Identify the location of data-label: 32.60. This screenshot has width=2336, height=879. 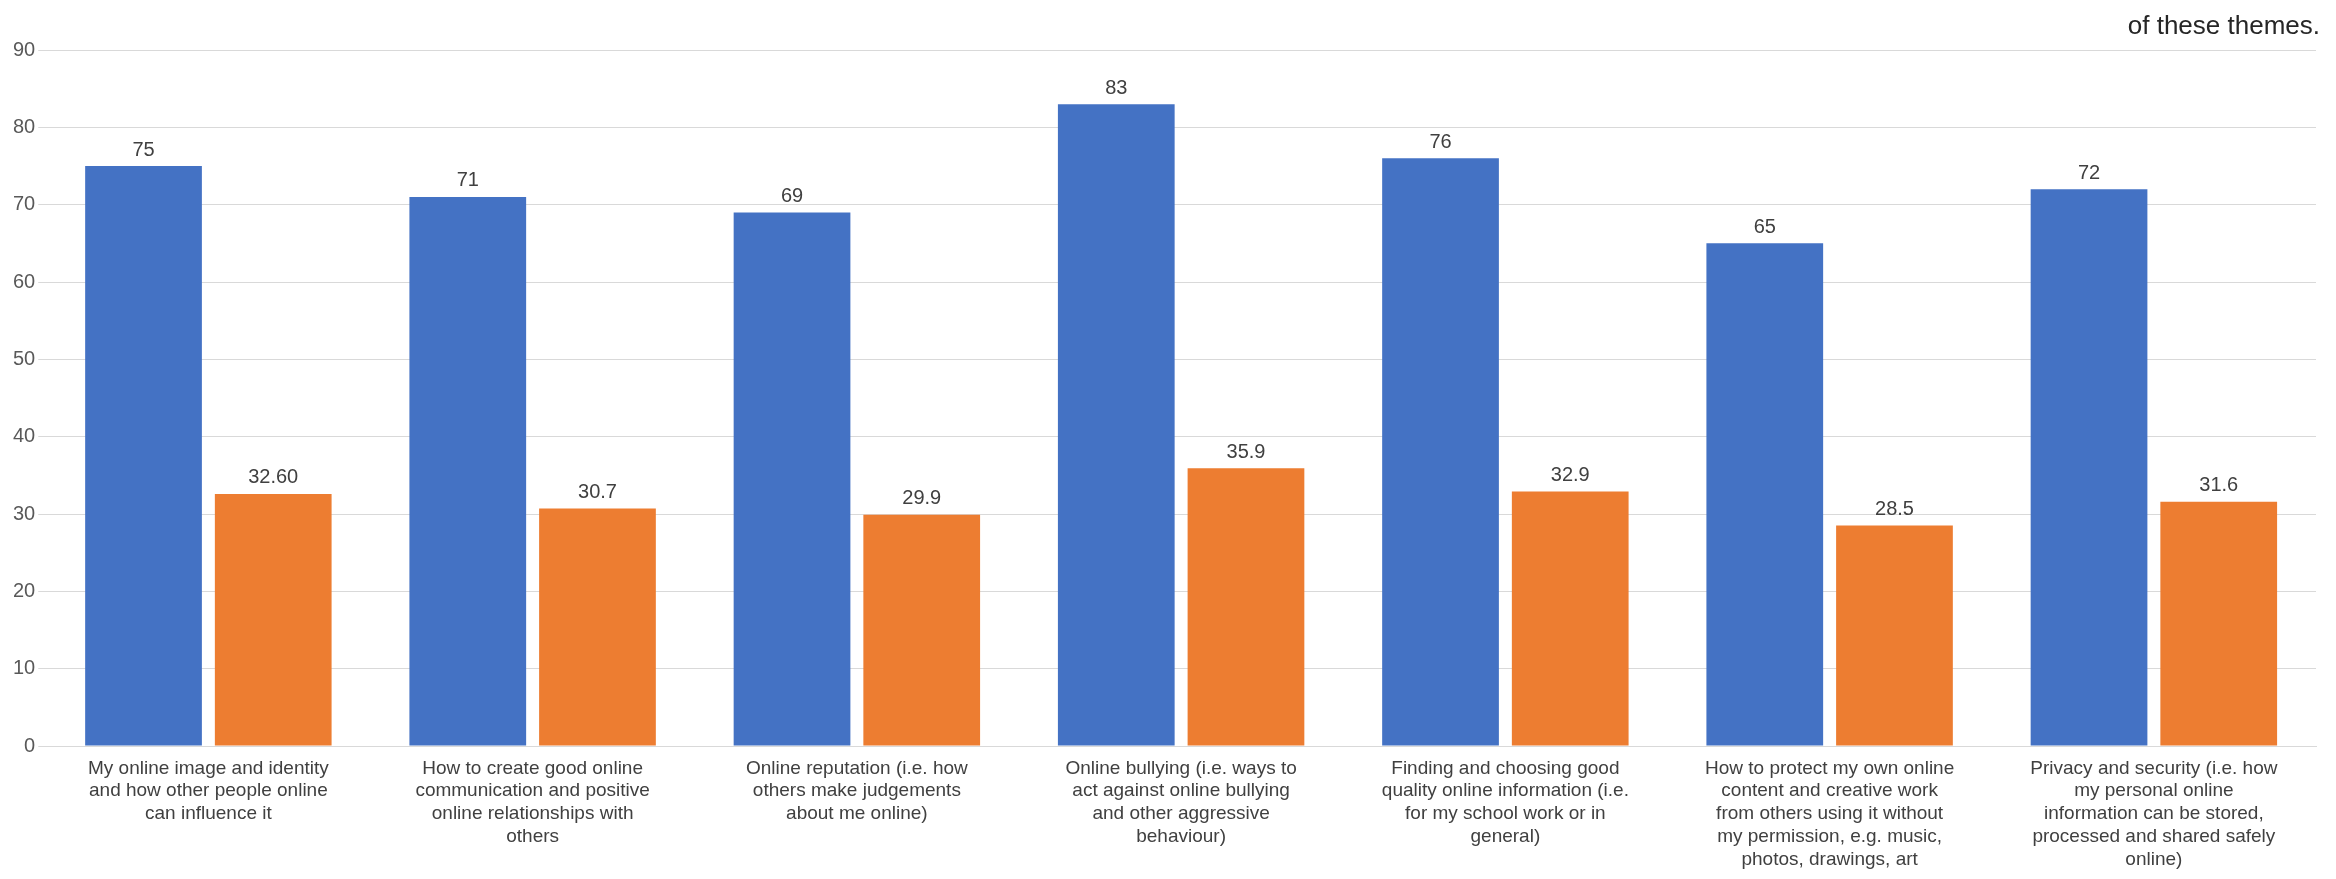
(273, 476).